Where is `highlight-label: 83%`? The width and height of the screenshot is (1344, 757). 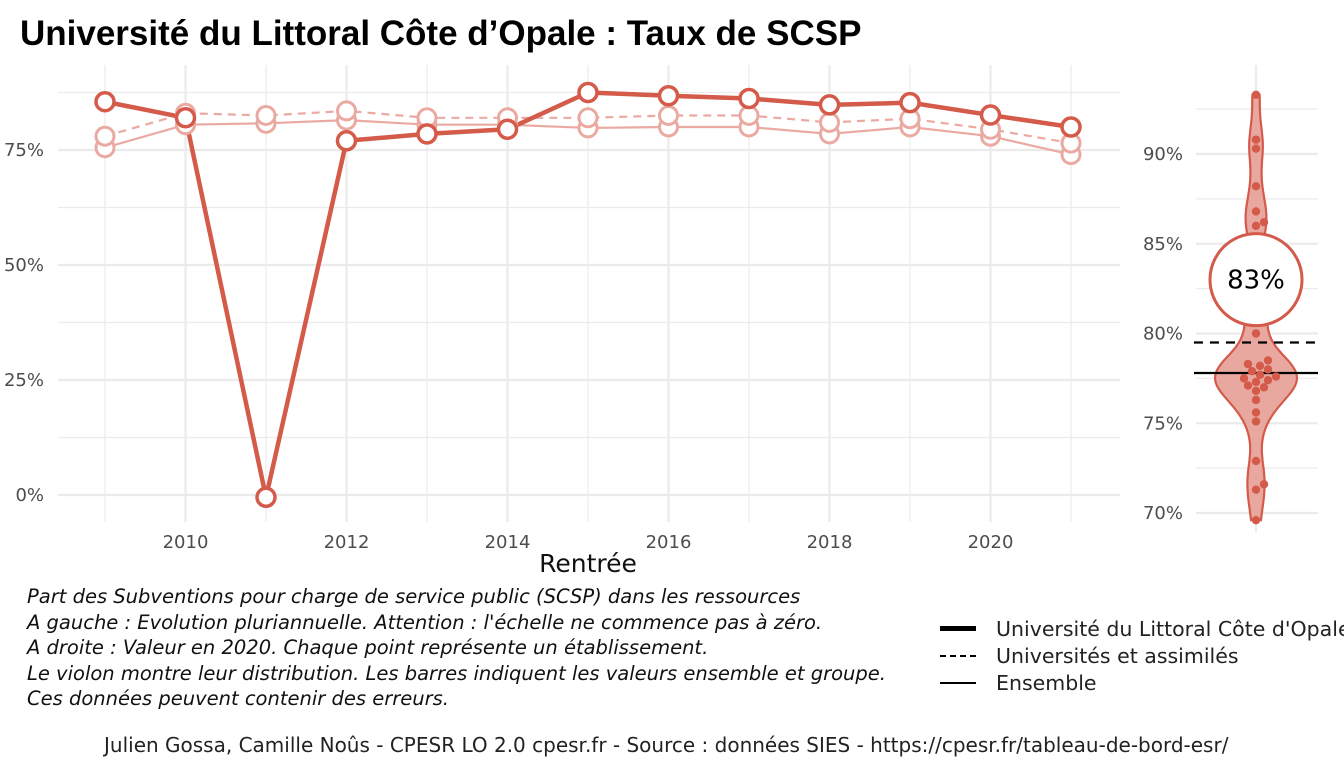 highlight-label: 83% is located at coordinates (1256, 281).